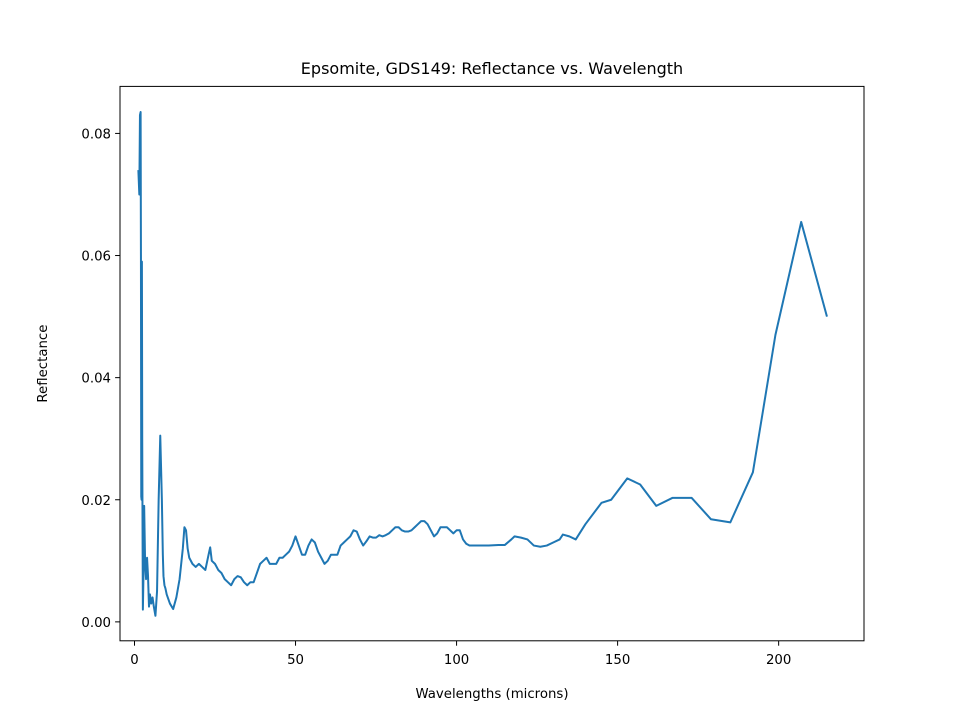 The height and width of the screenshot is (720, 960). Describe the element at coordinates (491, 694) in the screenshot. I see `x-axis-label: Wavelengths (microns)` at that location.